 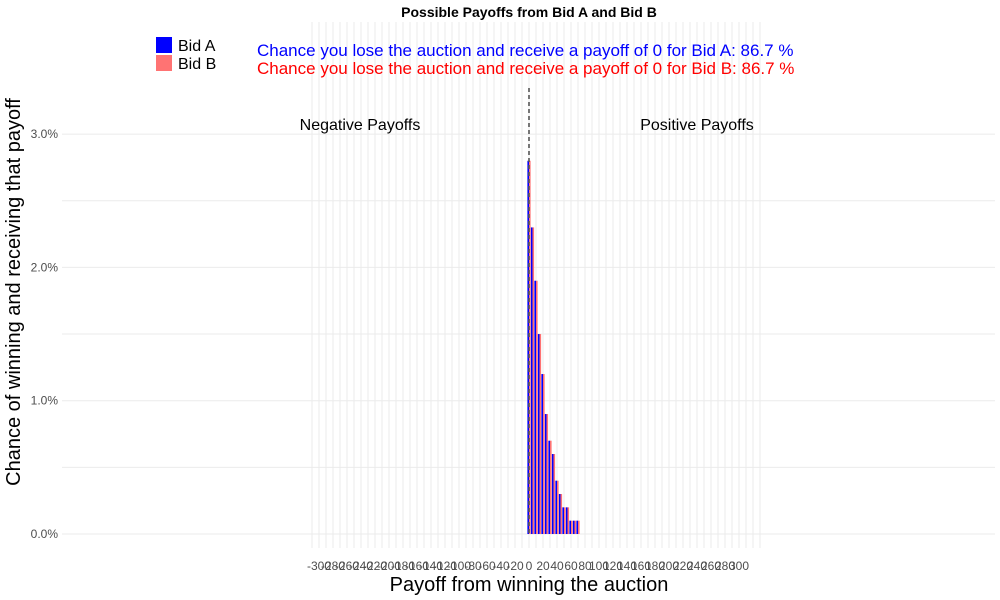 What do you see at coordinates (599, 566) in the screenshot?
I see `x-tick-label: 100` at bounding box center [599, 566].